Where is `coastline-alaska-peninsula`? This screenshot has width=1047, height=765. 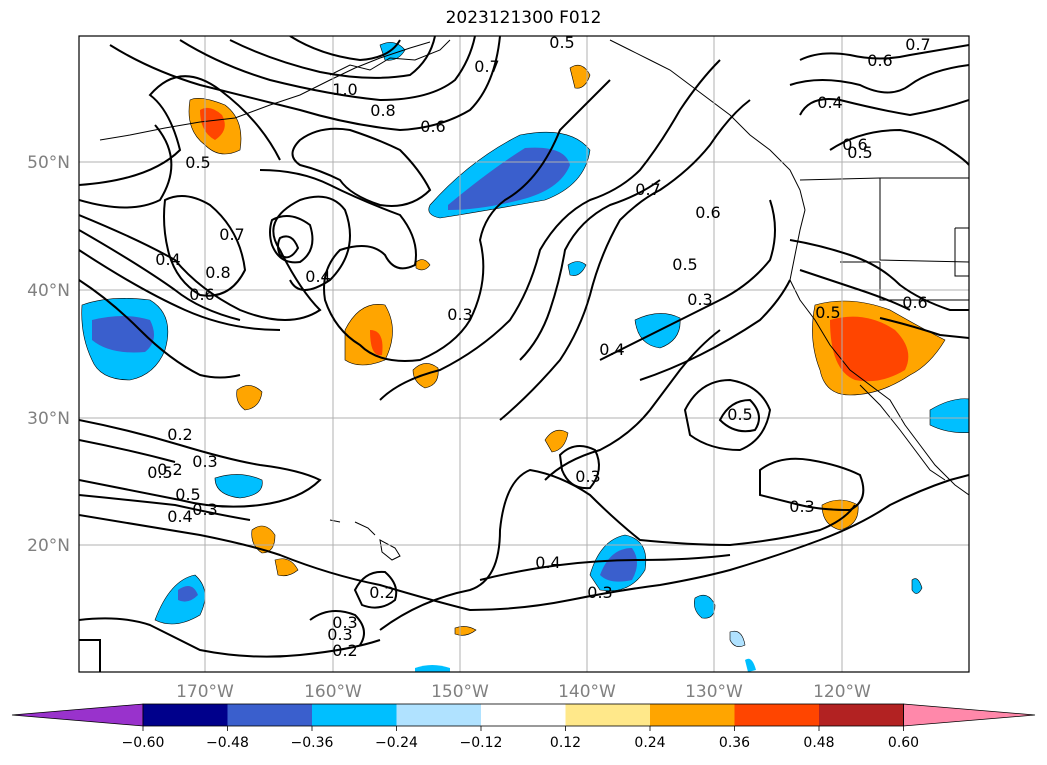
coastline-alaska-peninsula is located at coordinates (390, 57).